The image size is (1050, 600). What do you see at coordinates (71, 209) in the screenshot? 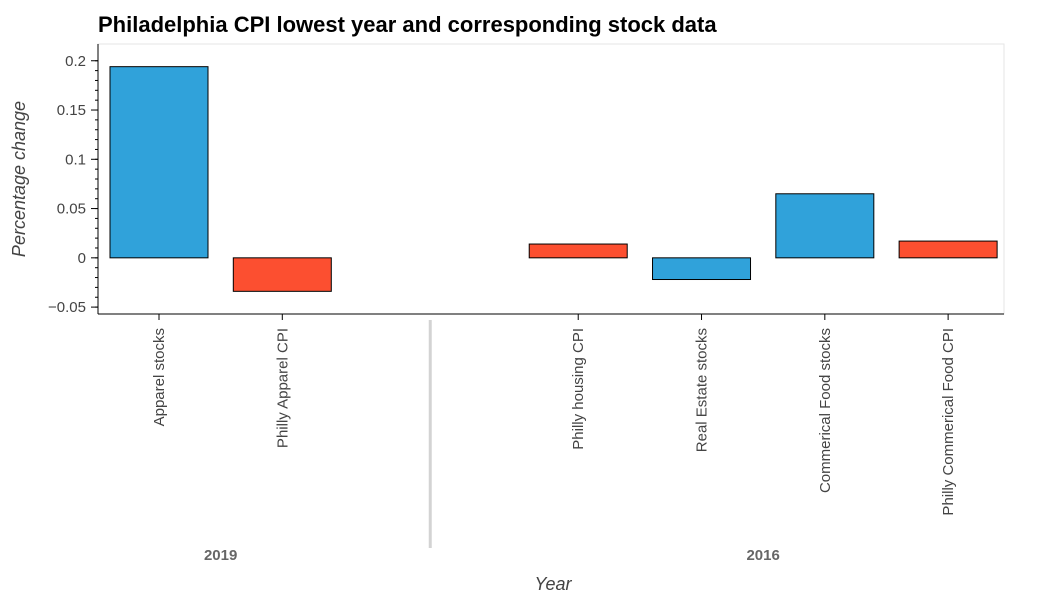
I see `y-tick-label: 0.05` at bounding box center [71, 209].